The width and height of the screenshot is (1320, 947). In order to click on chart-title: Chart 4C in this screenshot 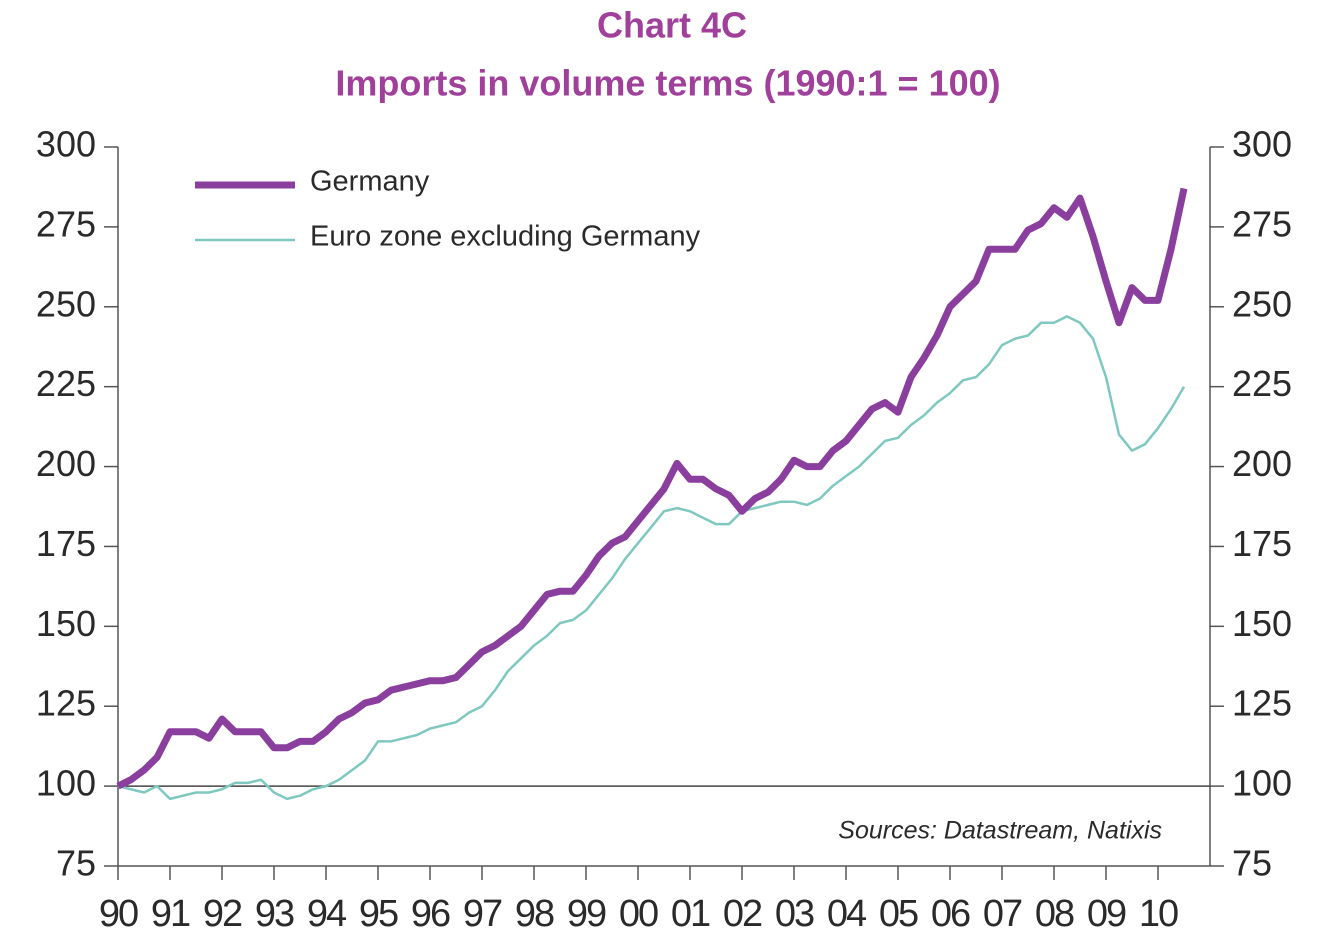, I will do `click(672, 25)`.